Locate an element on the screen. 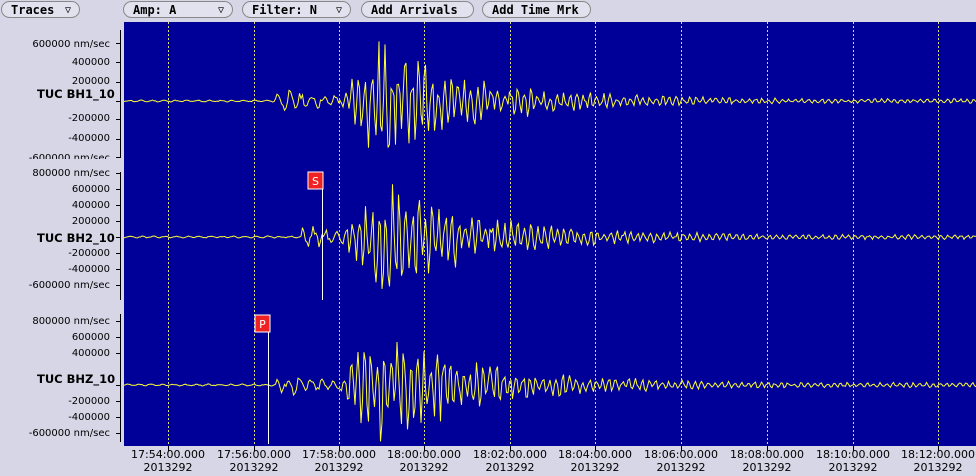 The height and width of the screenshot is (476, 976). time-axis-label: 18:08:00.000 2013292 is located at coordinates (767, 461).